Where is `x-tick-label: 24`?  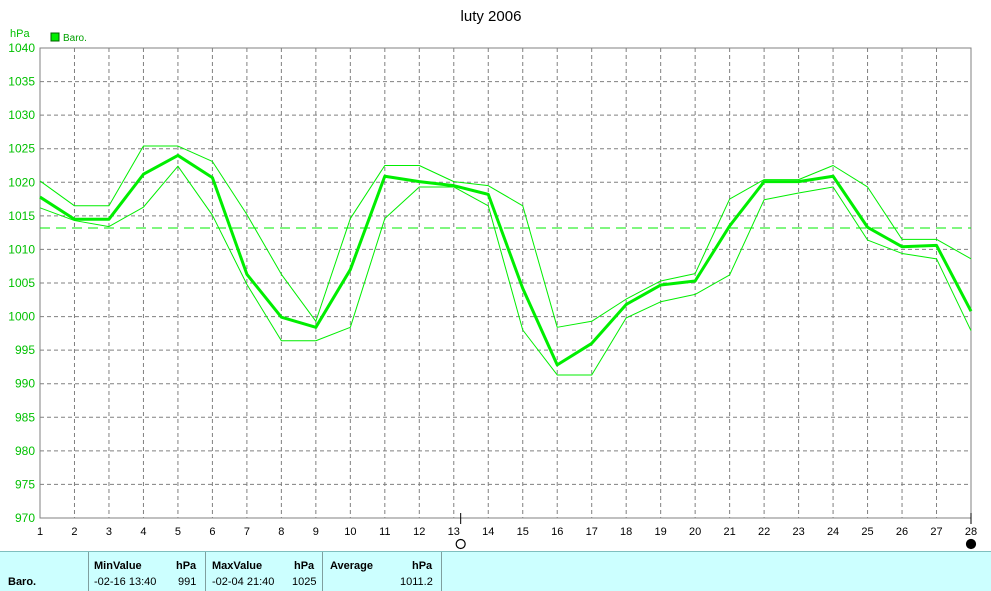 x-tick-label: 24 is located at coordinates (833, 532).